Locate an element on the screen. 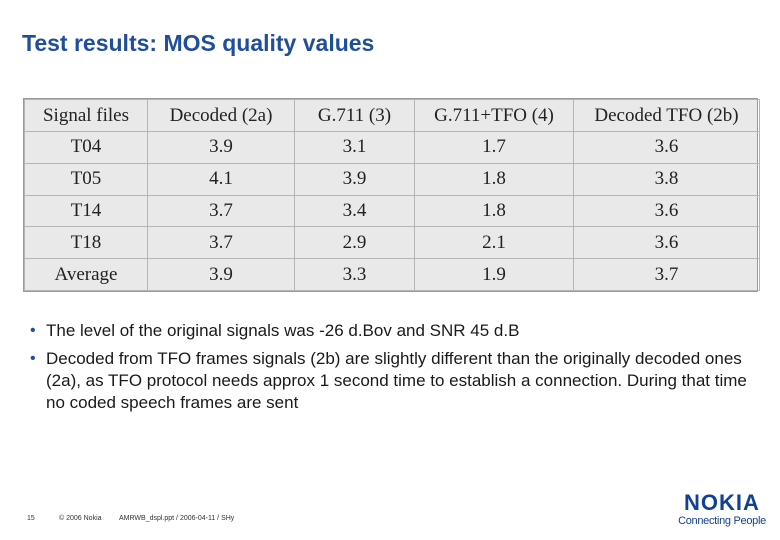  column-header: G.711+TFO (4) is located at coordinates (494, 115).